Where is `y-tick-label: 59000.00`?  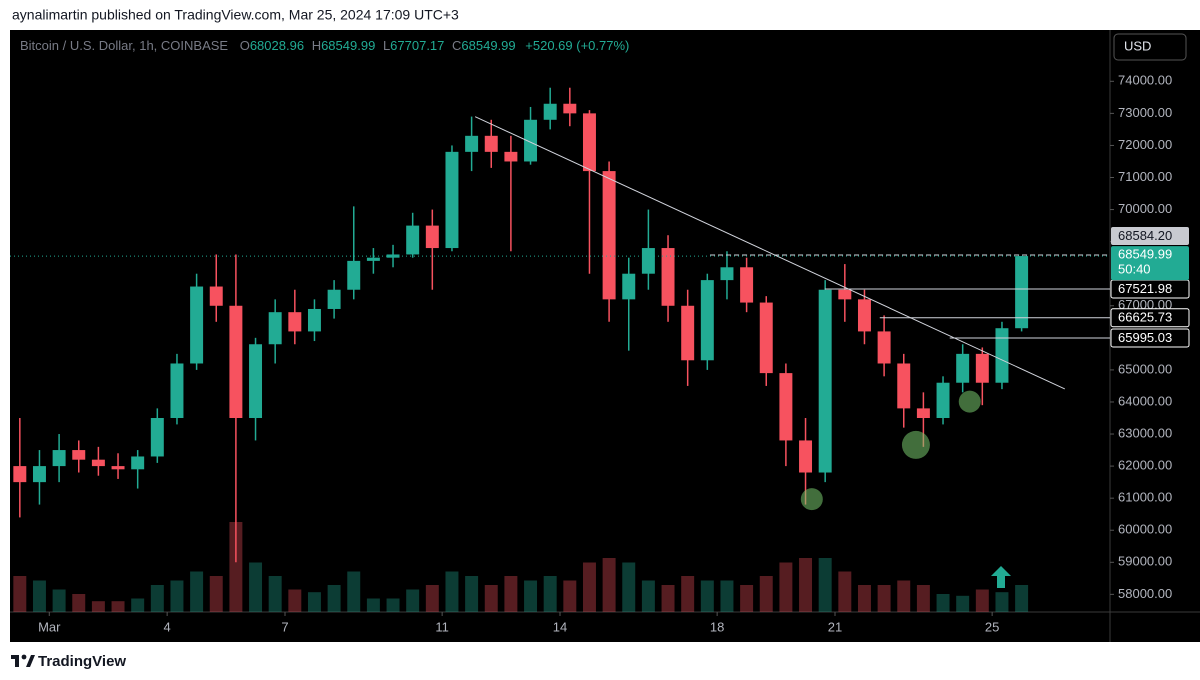
y-tick-label: 59000.00 is located at coordinates (1145, 561).